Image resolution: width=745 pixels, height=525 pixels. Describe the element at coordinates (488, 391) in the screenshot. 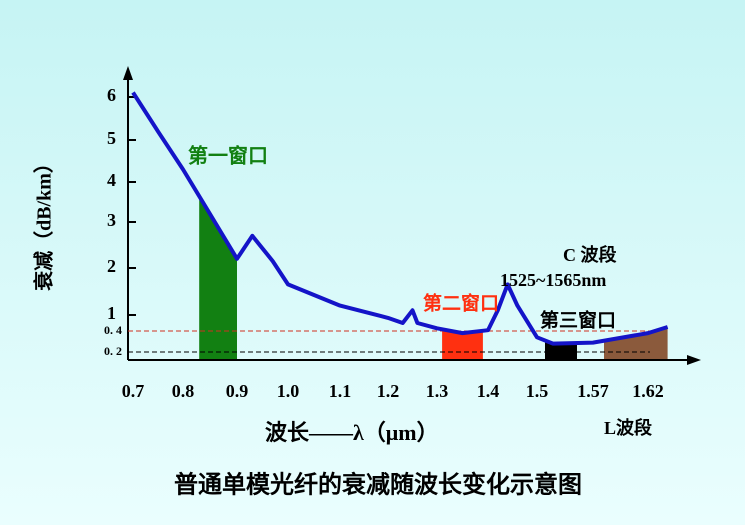

I see `x-tick-label: 1.4` at that location.